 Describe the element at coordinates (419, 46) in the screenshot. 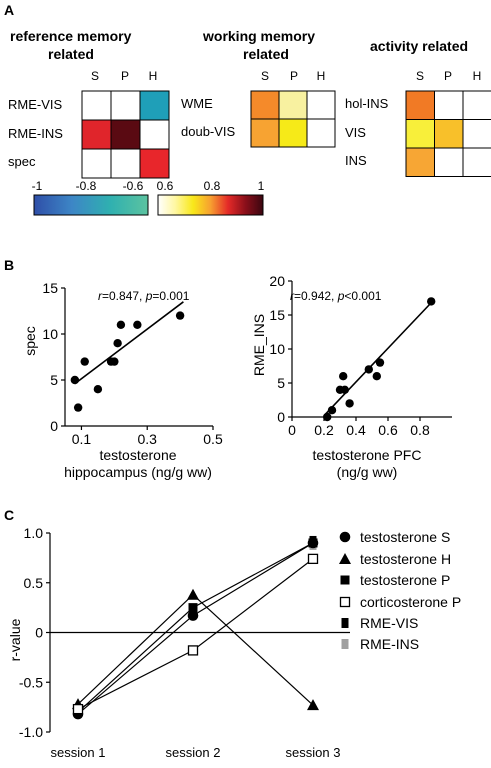

I see `group-title-line: activity related` at that location.